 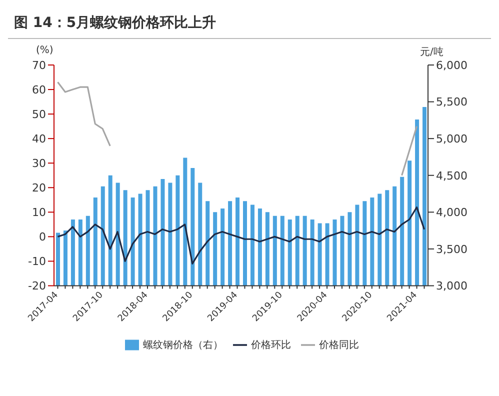 I want to click on y2-tick-label: 4,000, so click(x=452, y=213).